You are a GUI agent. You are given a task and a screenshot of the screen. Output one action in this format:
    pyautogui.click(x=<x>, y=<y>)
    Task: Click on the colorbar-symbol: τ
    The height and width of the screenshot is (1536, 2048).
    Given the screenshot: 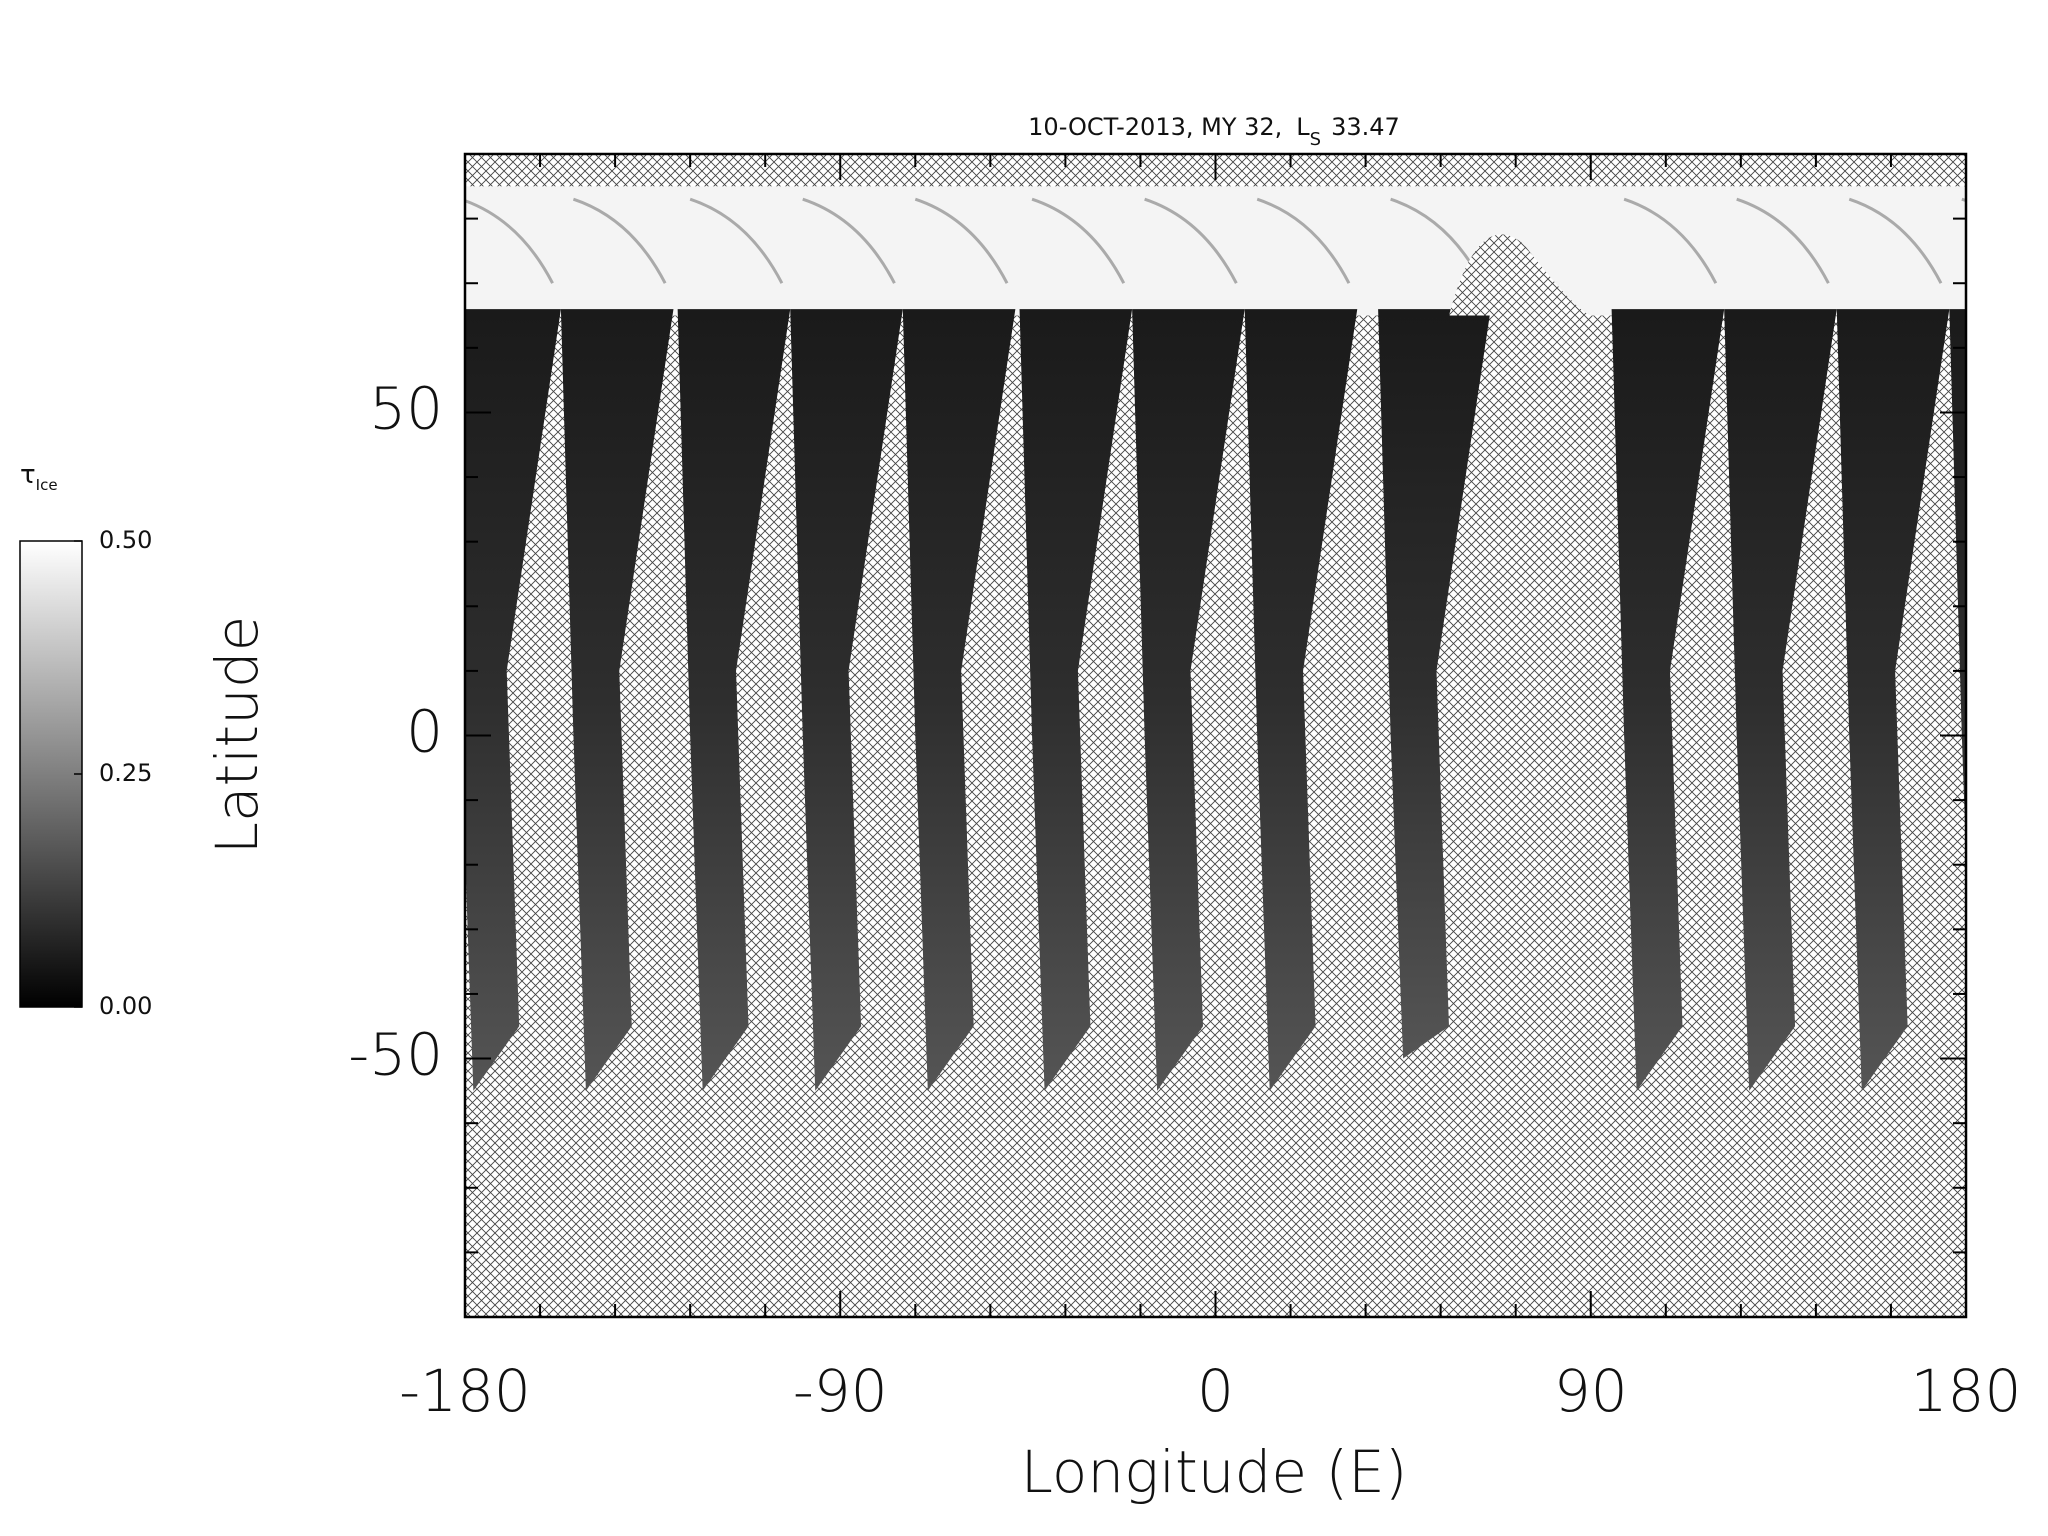 What is the action you would take?
    pyautogui.click(x=28, y=475)
    